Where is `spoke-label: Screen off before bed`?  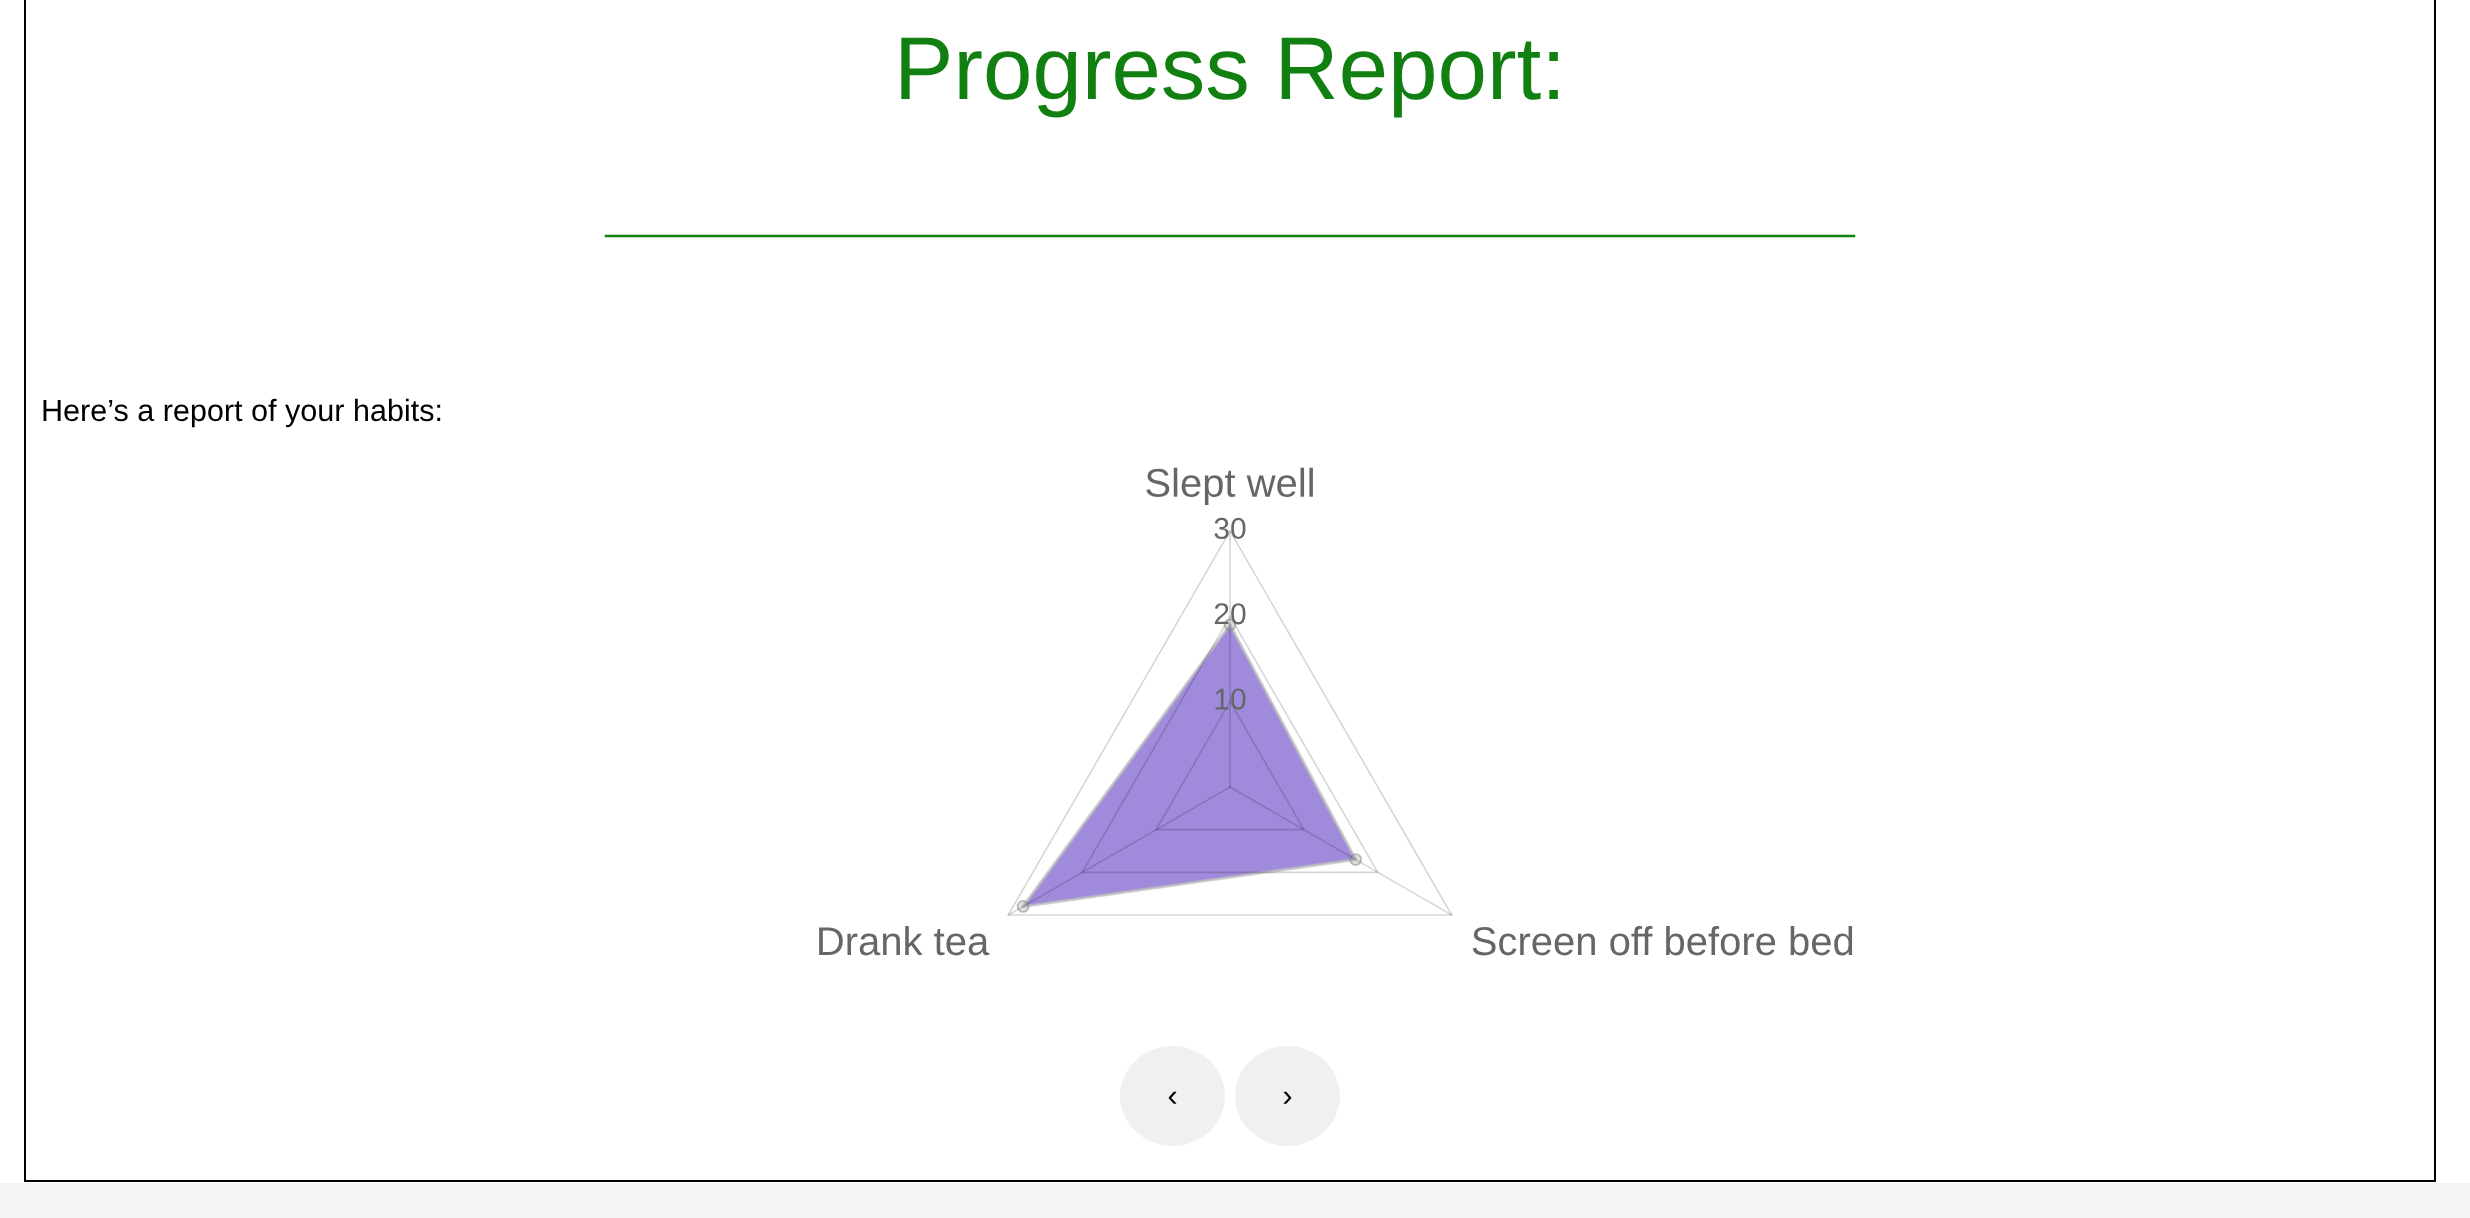 spoke-label: Screen off before bed is located at coordinates (1662, 941).